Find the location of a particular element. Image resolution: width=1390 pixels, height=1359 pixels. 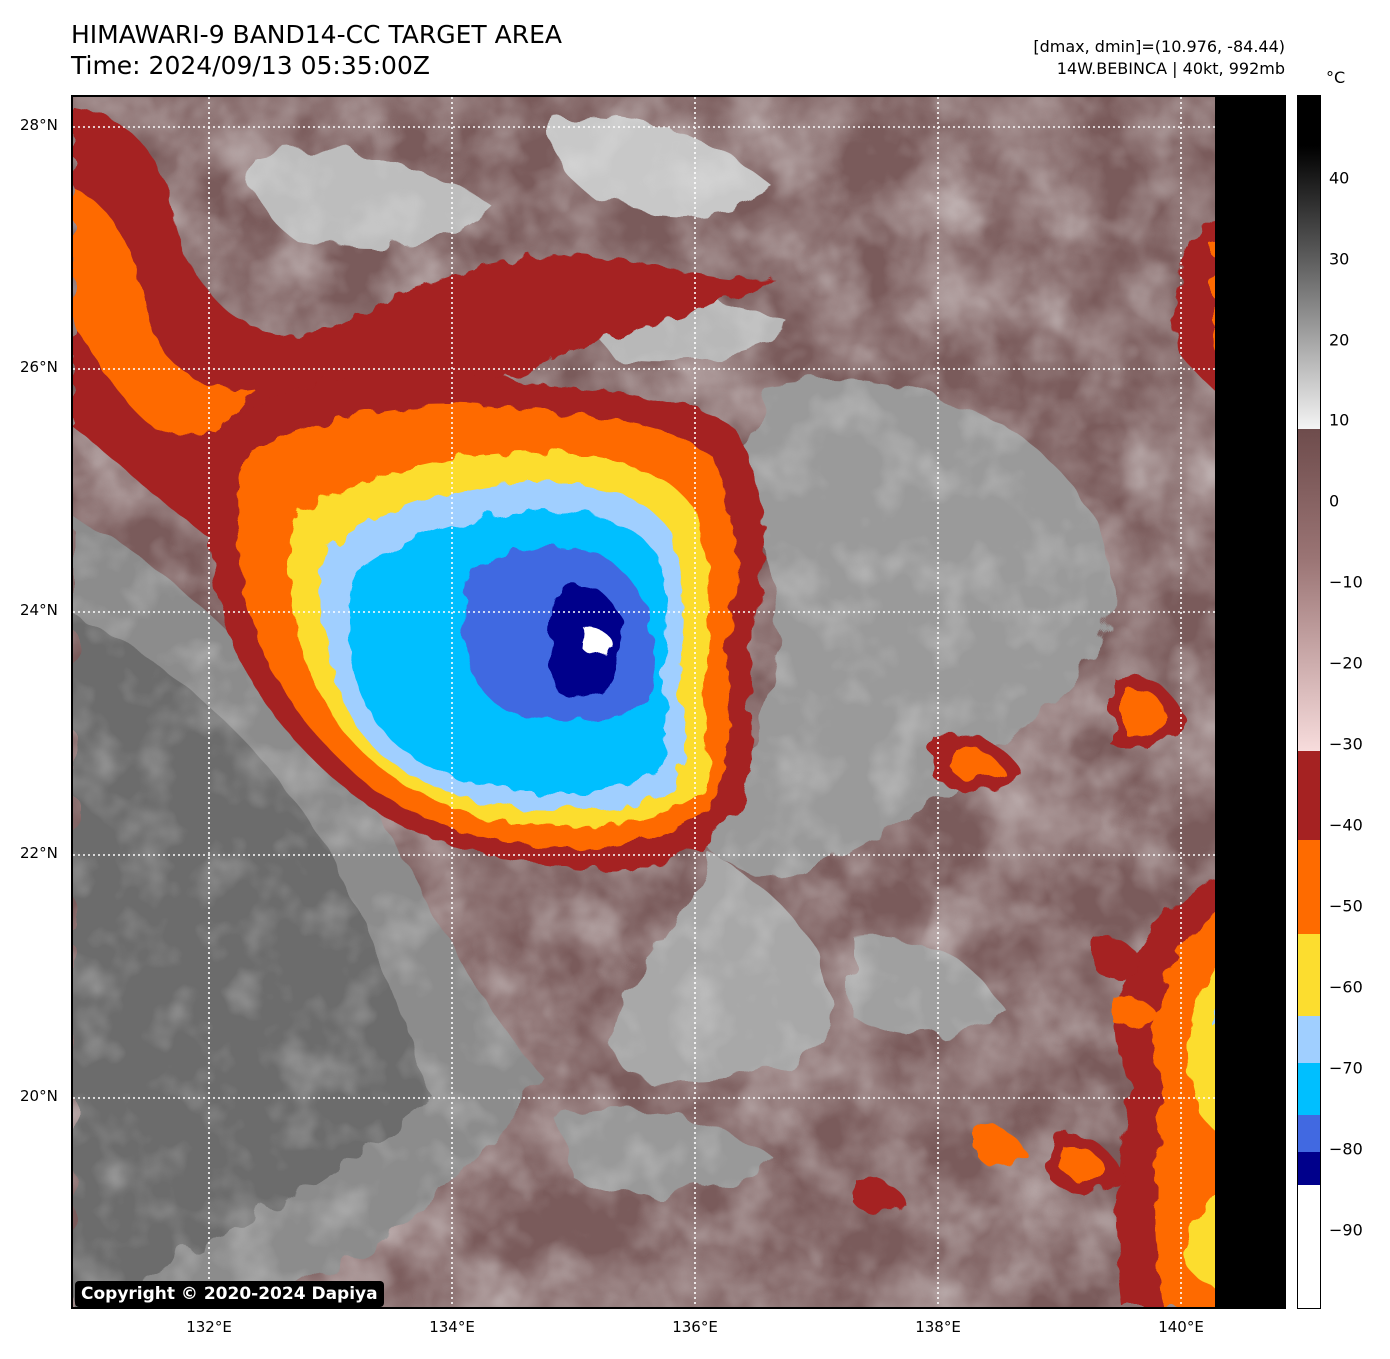

storm-core is located at coordinates (485, 619).